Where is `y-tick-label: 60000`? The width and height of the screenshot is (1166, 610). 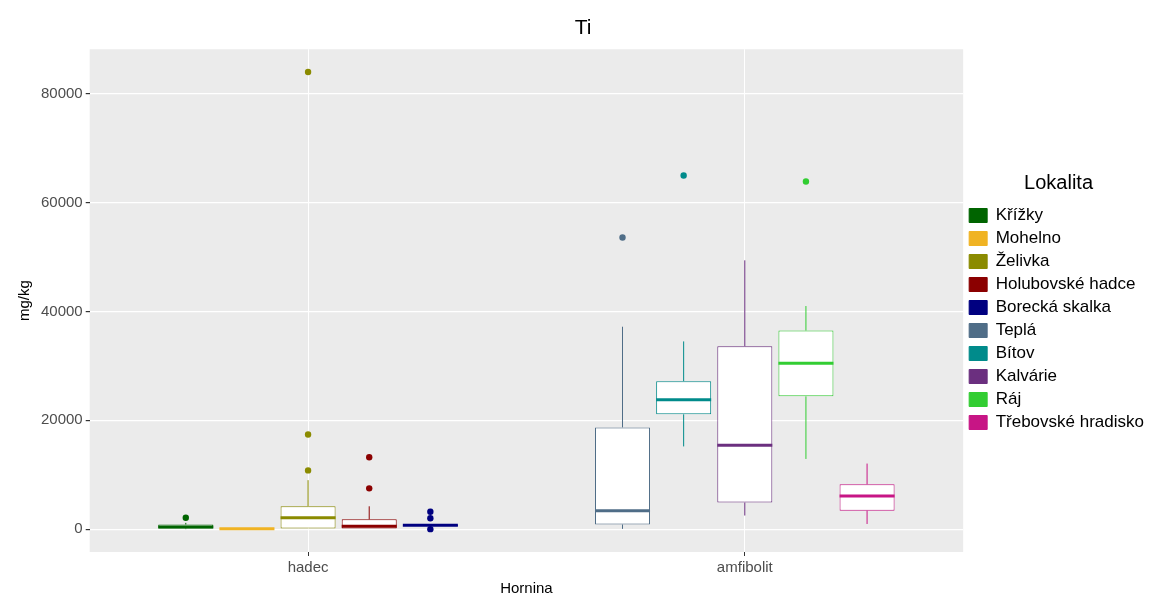
y-tick-label: 60000 is located at coordinates (61, 201).